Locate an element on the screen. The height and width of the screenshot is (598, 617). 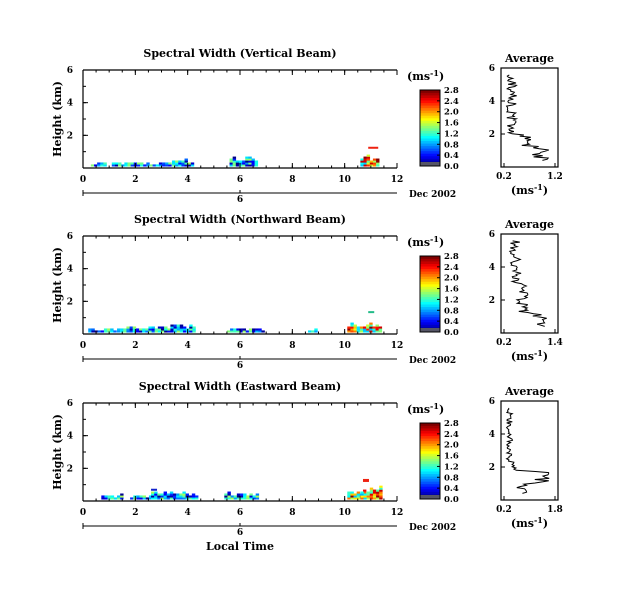
x-tick-label: 4 is located at coordinates (188, 346).